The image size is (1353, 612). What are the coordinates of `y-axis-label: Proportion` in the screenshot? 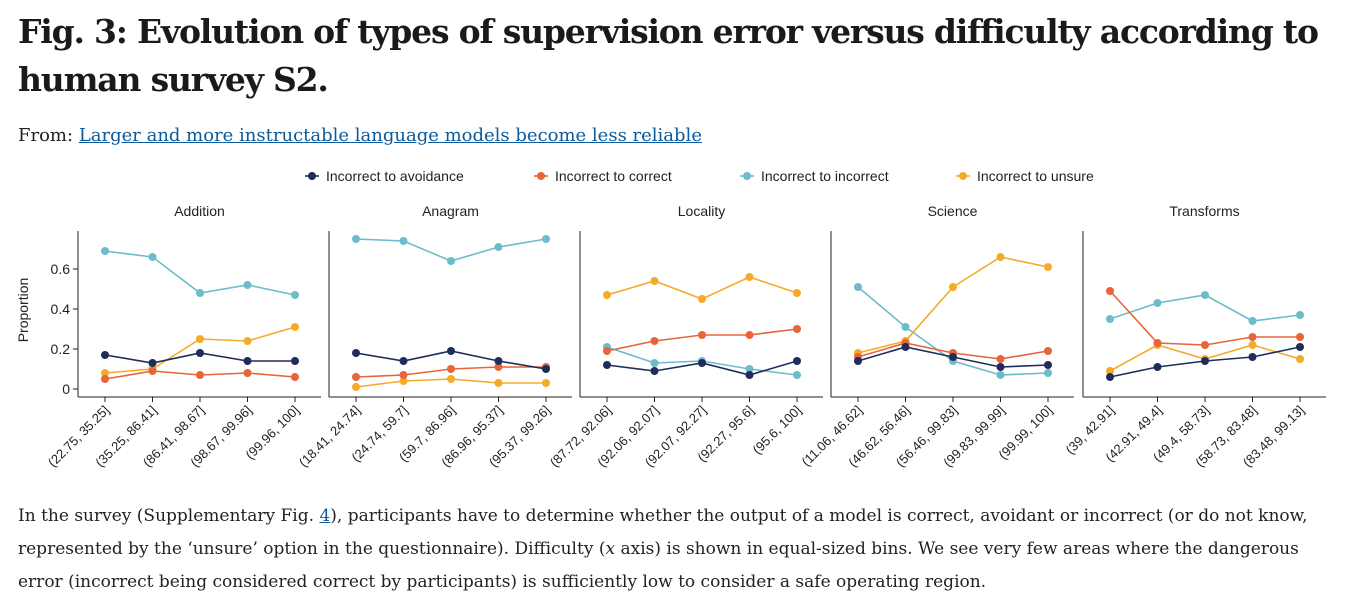 It's located at (23, 310).